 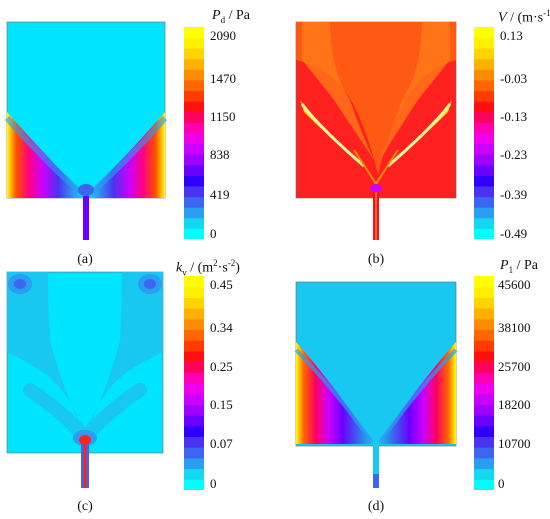 I want to click on caption-b: (b), so click(x=376, y=259).